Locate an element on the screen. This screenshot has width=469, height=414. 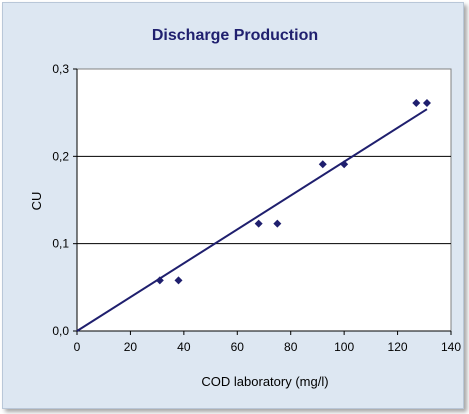
x-tick-label: 20 is located at coordinates (131, 347).